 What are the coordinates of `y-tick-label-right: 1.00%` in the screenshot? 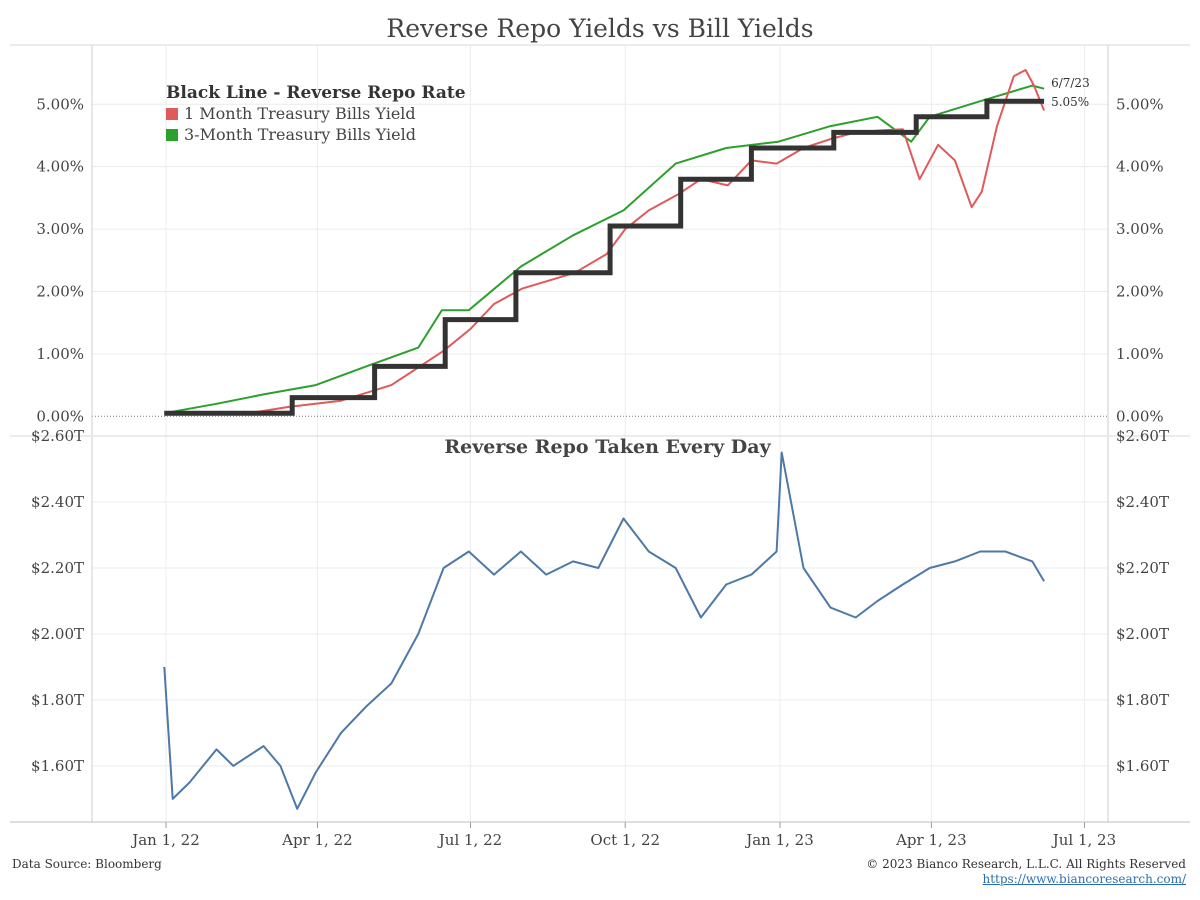 It's located at (1140, 354).